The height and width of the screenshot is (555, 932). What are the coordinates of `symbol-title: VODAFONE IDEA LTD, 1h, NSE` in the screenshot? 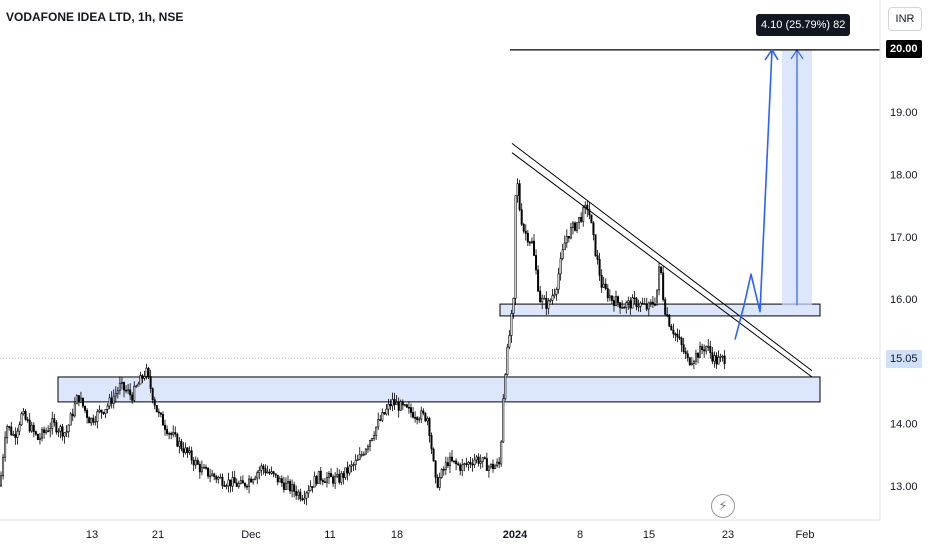 It's located at (95, 17).